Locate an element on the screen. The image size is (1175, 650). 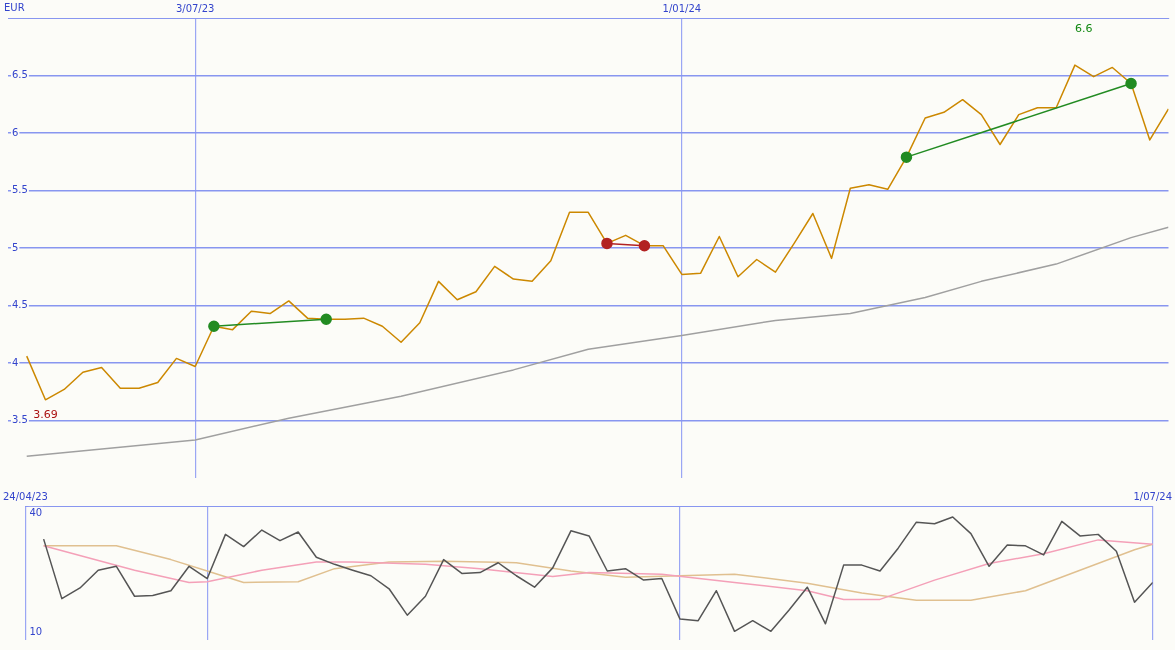
y-tick-label: 40 is located at coordinates (36, 513).